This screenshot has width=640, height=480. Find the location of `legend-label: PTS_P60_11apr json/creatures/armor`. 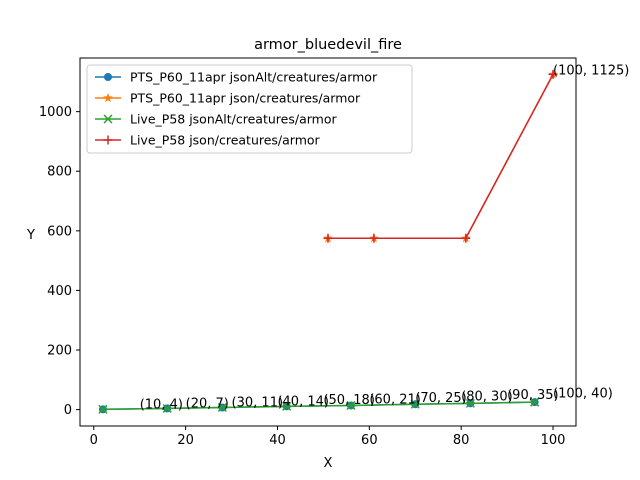

legend-label: PTS_P60_11apr json/creatures/armor is located at coordinates (245, 98).